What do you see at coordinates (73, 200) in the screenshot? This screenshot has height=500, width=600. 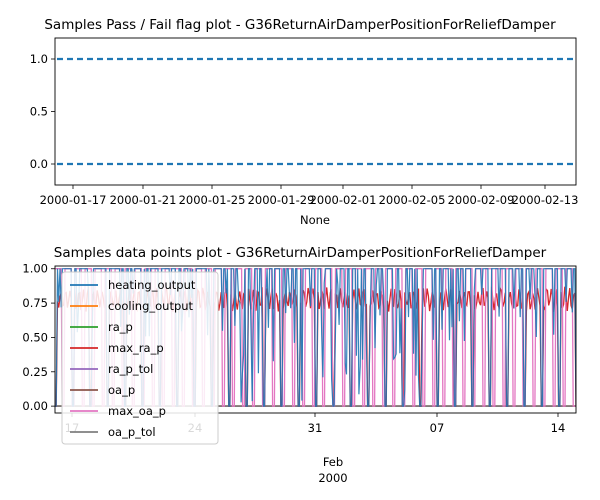 I see `chart1-xtick-label: 2000-01-17` at bounding box center [73, 200].